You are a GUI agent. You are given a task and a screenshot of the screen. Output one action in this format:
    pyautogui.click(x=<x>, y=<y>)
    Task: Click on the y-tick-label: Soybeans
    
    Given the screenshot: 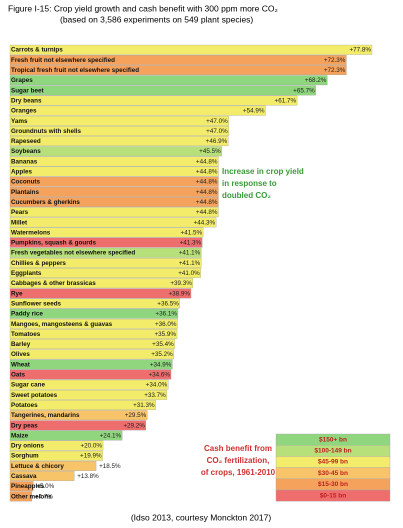 What is the action you would take?
    pyautogui.click(x=26, y=151)
    